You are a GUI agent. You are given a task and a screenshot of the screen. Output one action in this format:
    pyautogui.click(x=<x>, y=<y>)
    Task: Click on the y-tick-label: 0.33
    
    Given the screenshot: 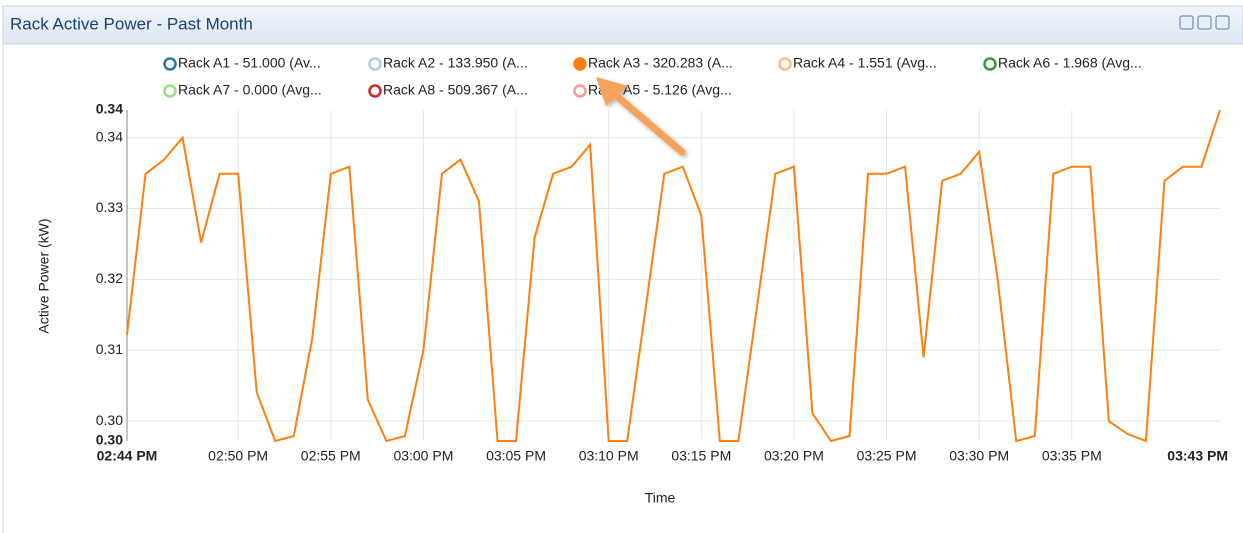 What is the action you would take?
    pyautogui.click(x=109, y=207)
    